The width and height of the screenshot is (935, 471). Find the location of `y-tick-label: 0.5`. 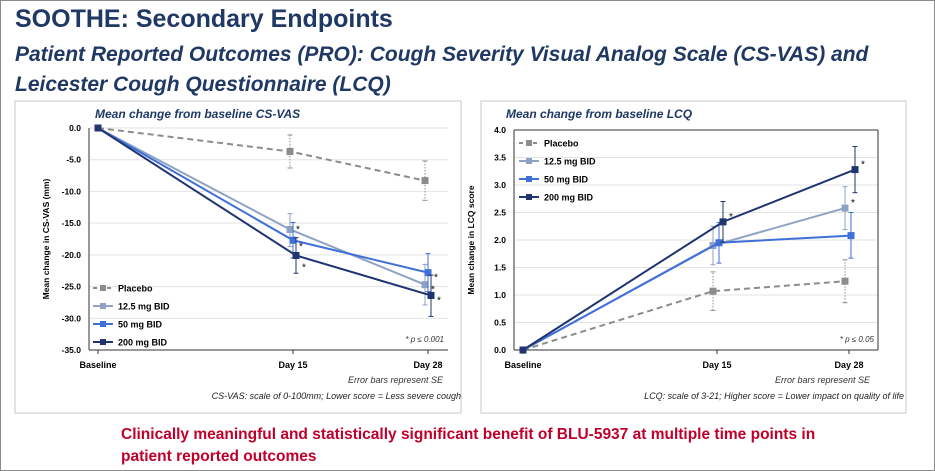

y-tick-label: 0.5 is located at coordinates (500, 323).